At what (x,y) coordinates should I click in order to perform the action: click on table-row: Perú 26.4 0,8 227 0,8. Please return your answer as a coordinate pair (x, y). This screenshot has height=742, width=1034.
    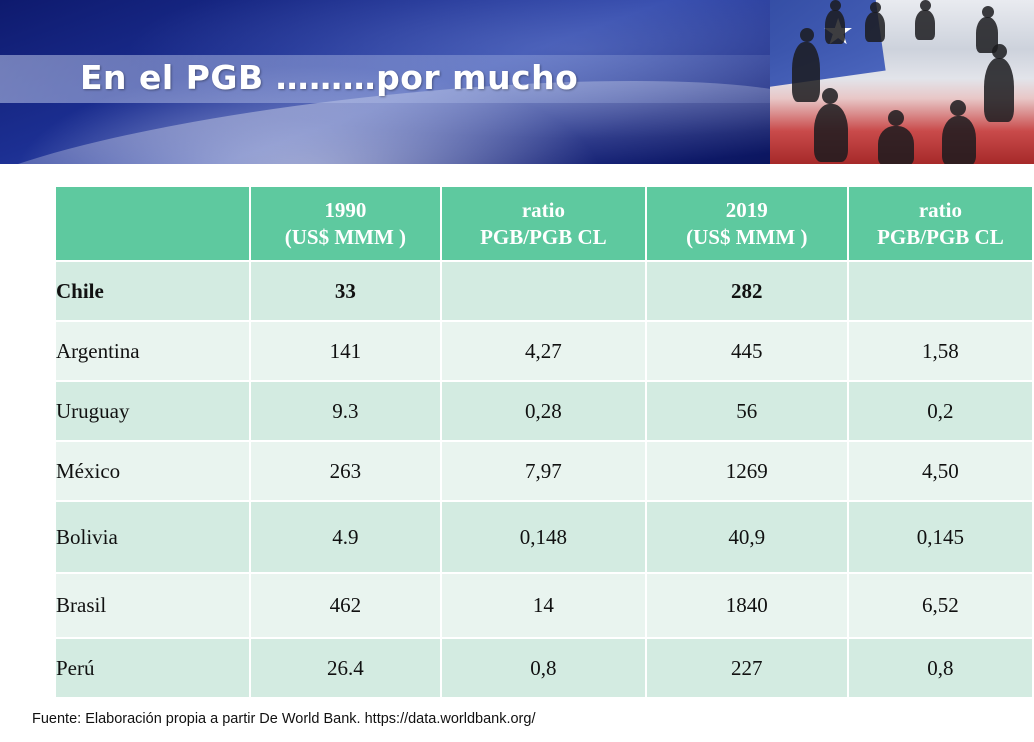
    Looking at the image, I should click on (544, 668).